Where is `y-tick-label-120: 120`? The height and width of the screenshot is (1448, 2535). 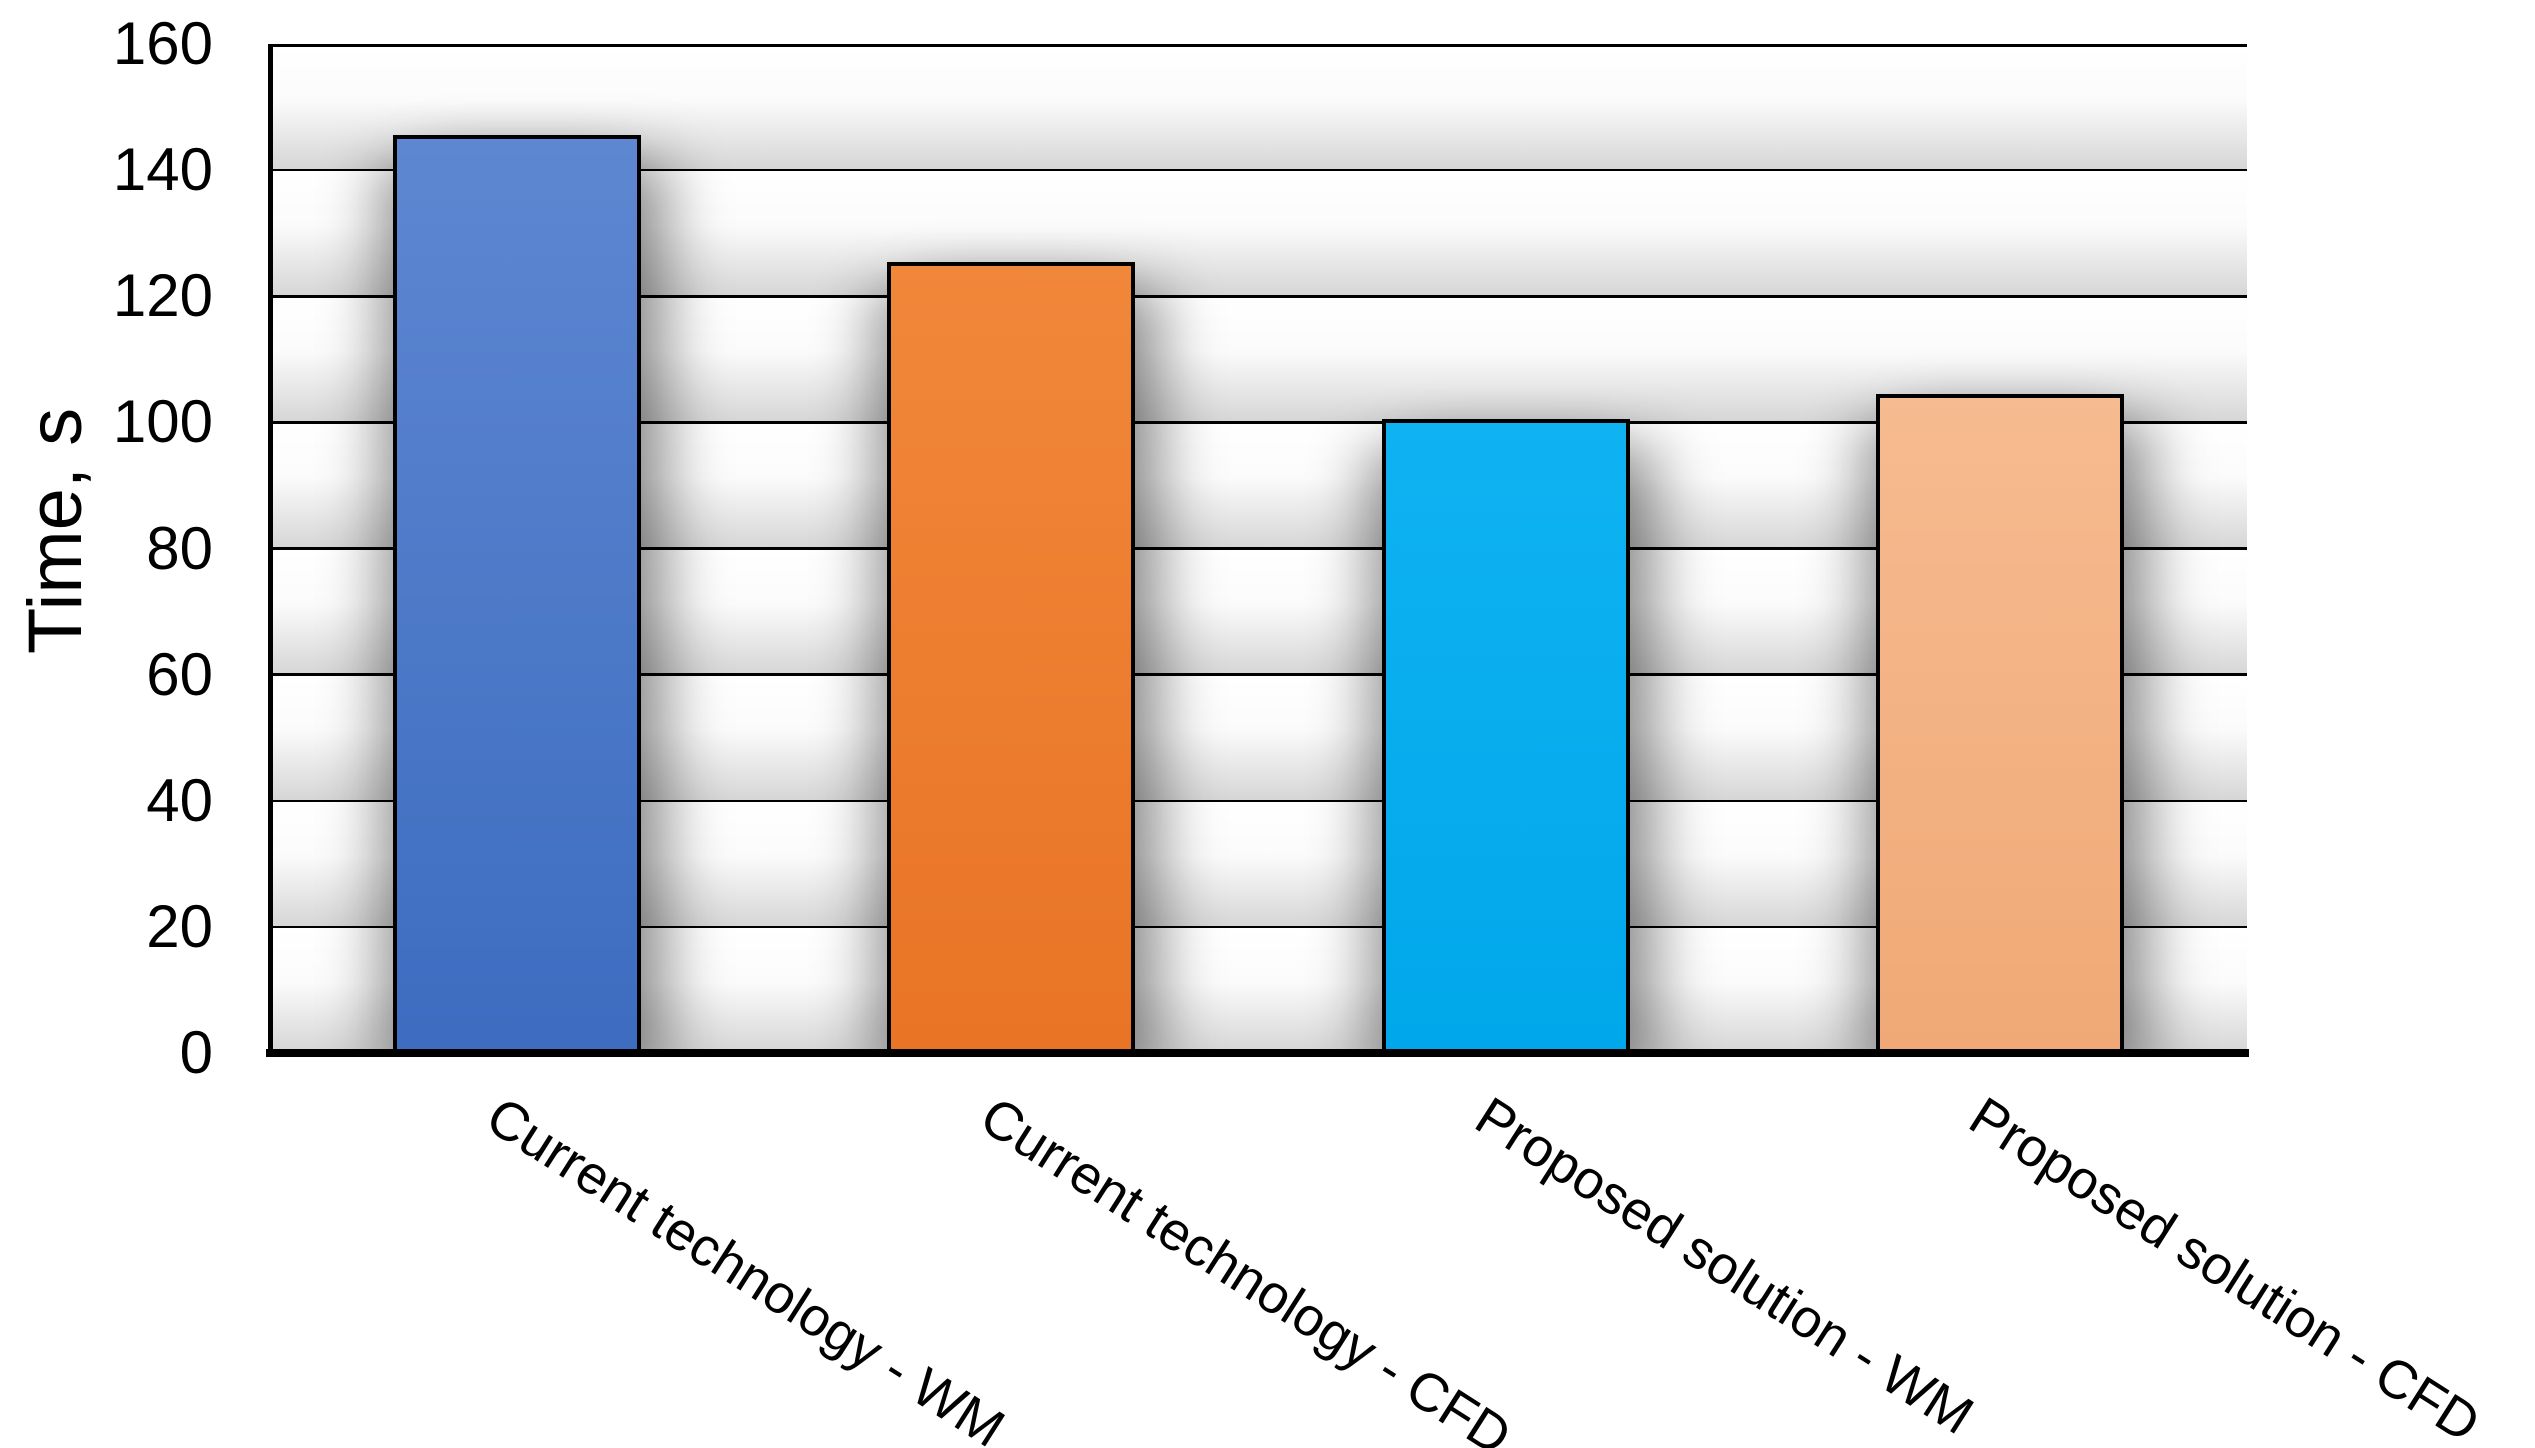 y-tick-label-120: 120 is located at coordinates (162, 296).